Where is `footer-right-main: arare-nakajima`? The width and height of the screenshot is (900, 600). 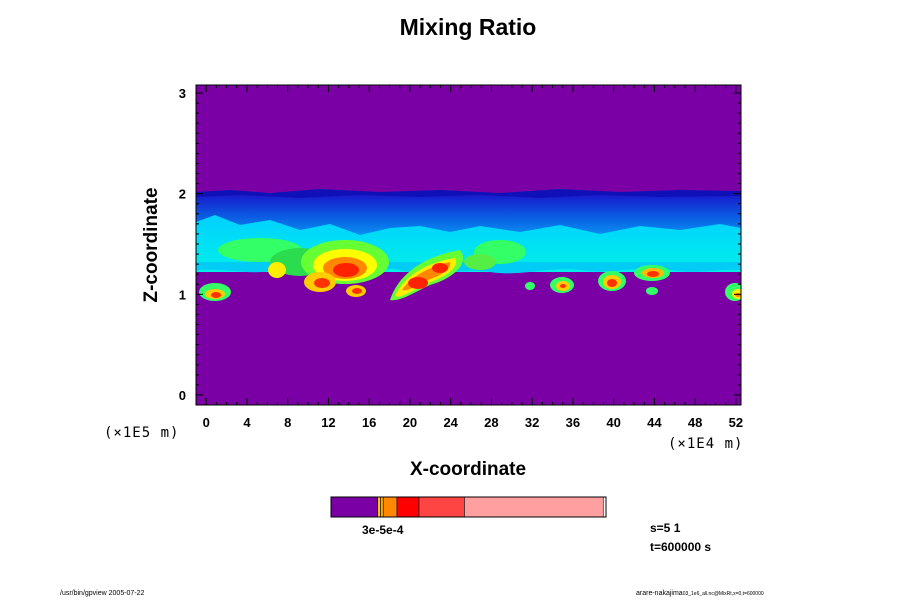 footer-right-main: arare-nakajima is located at coordinates (659, 593).